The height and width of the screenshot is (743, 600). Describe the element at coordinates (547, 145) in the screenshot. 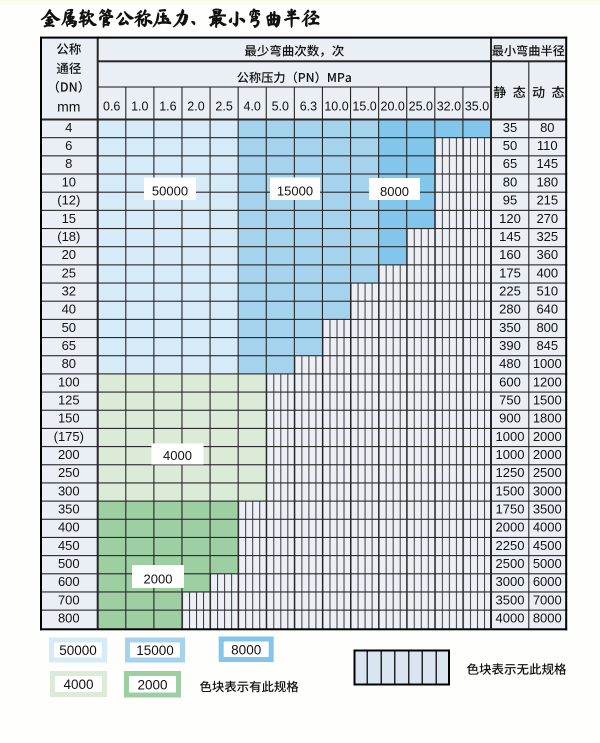

I see `svg-text: 110` at that location.